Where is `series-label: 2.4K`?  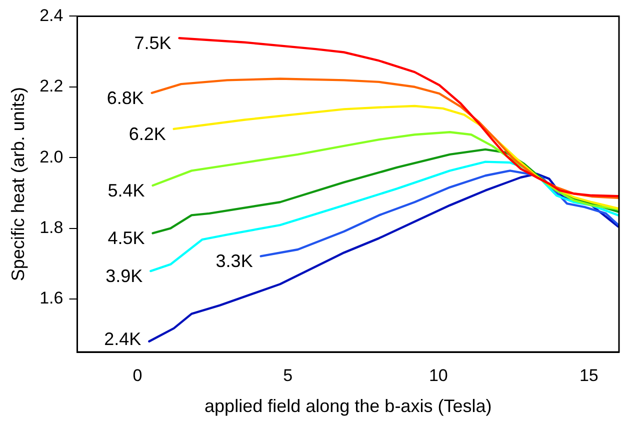 series-label: 2.4K is located at coordinates (123, 338).